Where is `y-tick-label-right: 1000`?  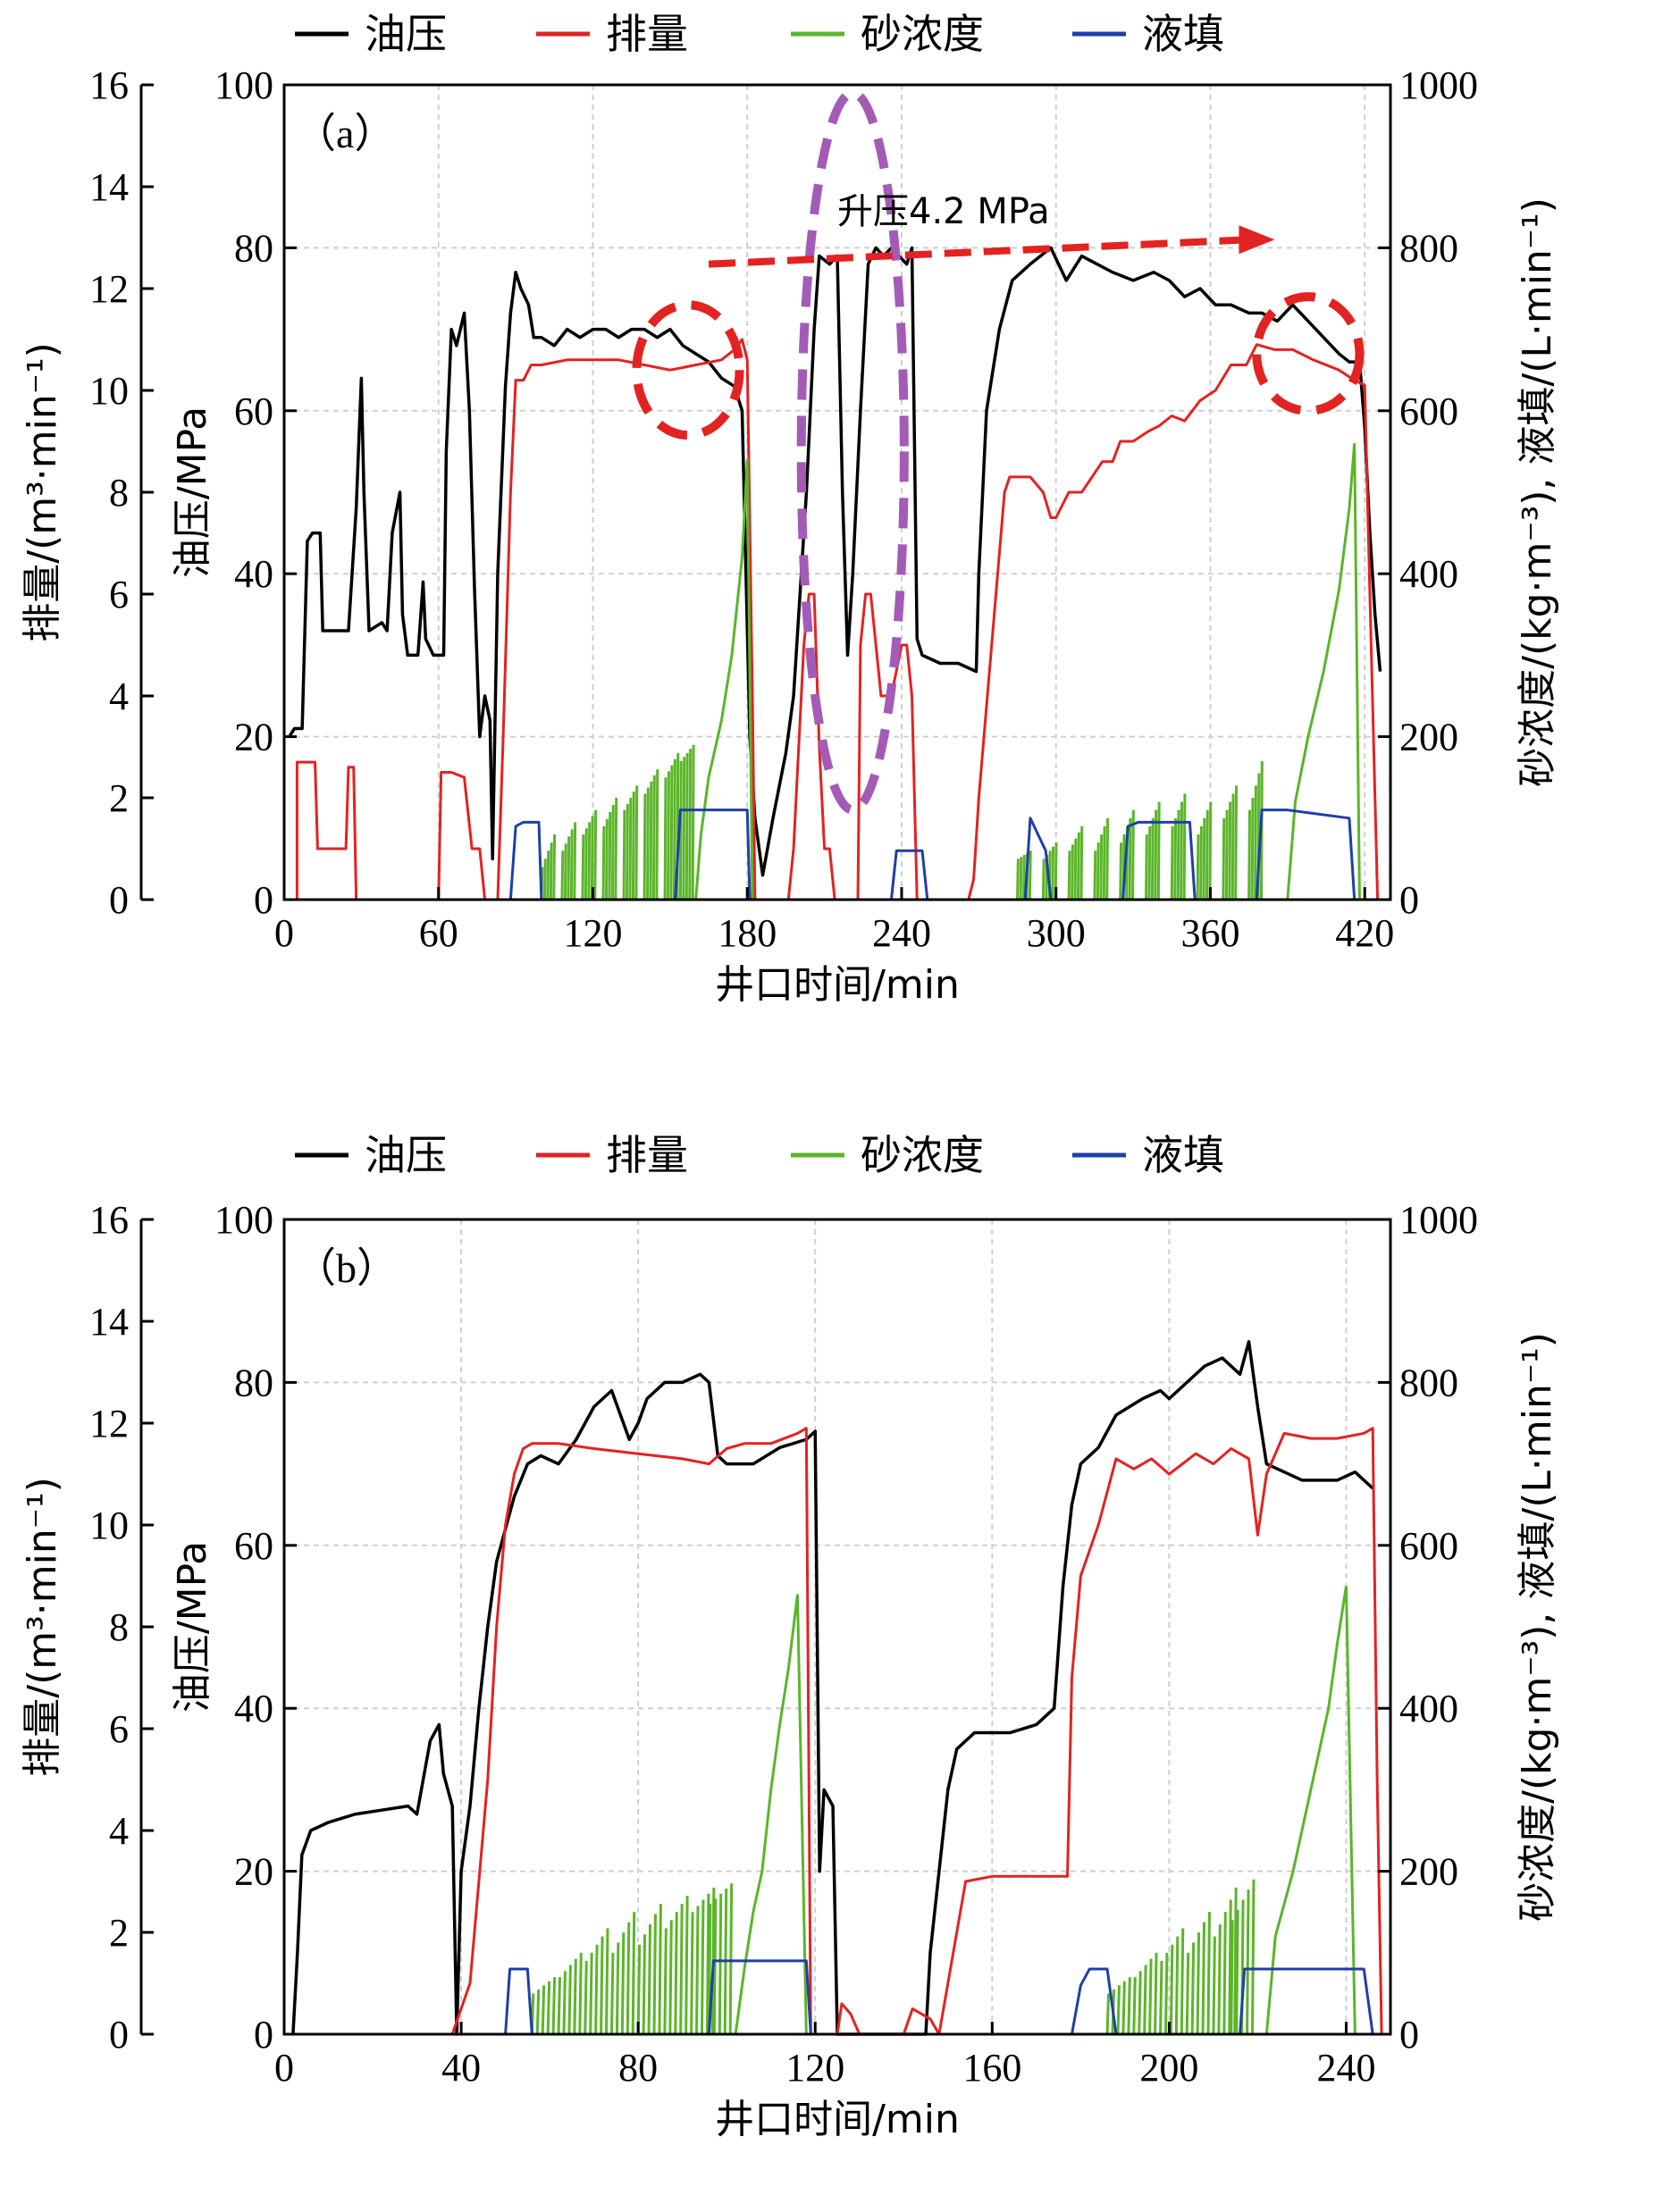
y-tick-label-right: 1000 is located at coordinates (1438, 1220).